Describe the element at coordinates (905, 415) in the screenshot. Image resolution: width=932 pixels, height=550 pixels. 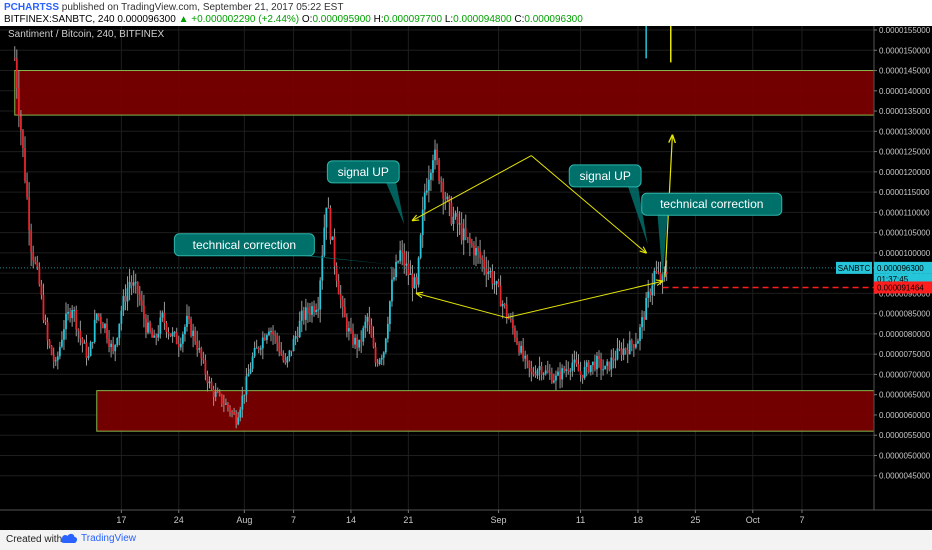
I see `price-tick-label: 0.0000060000` at that location.